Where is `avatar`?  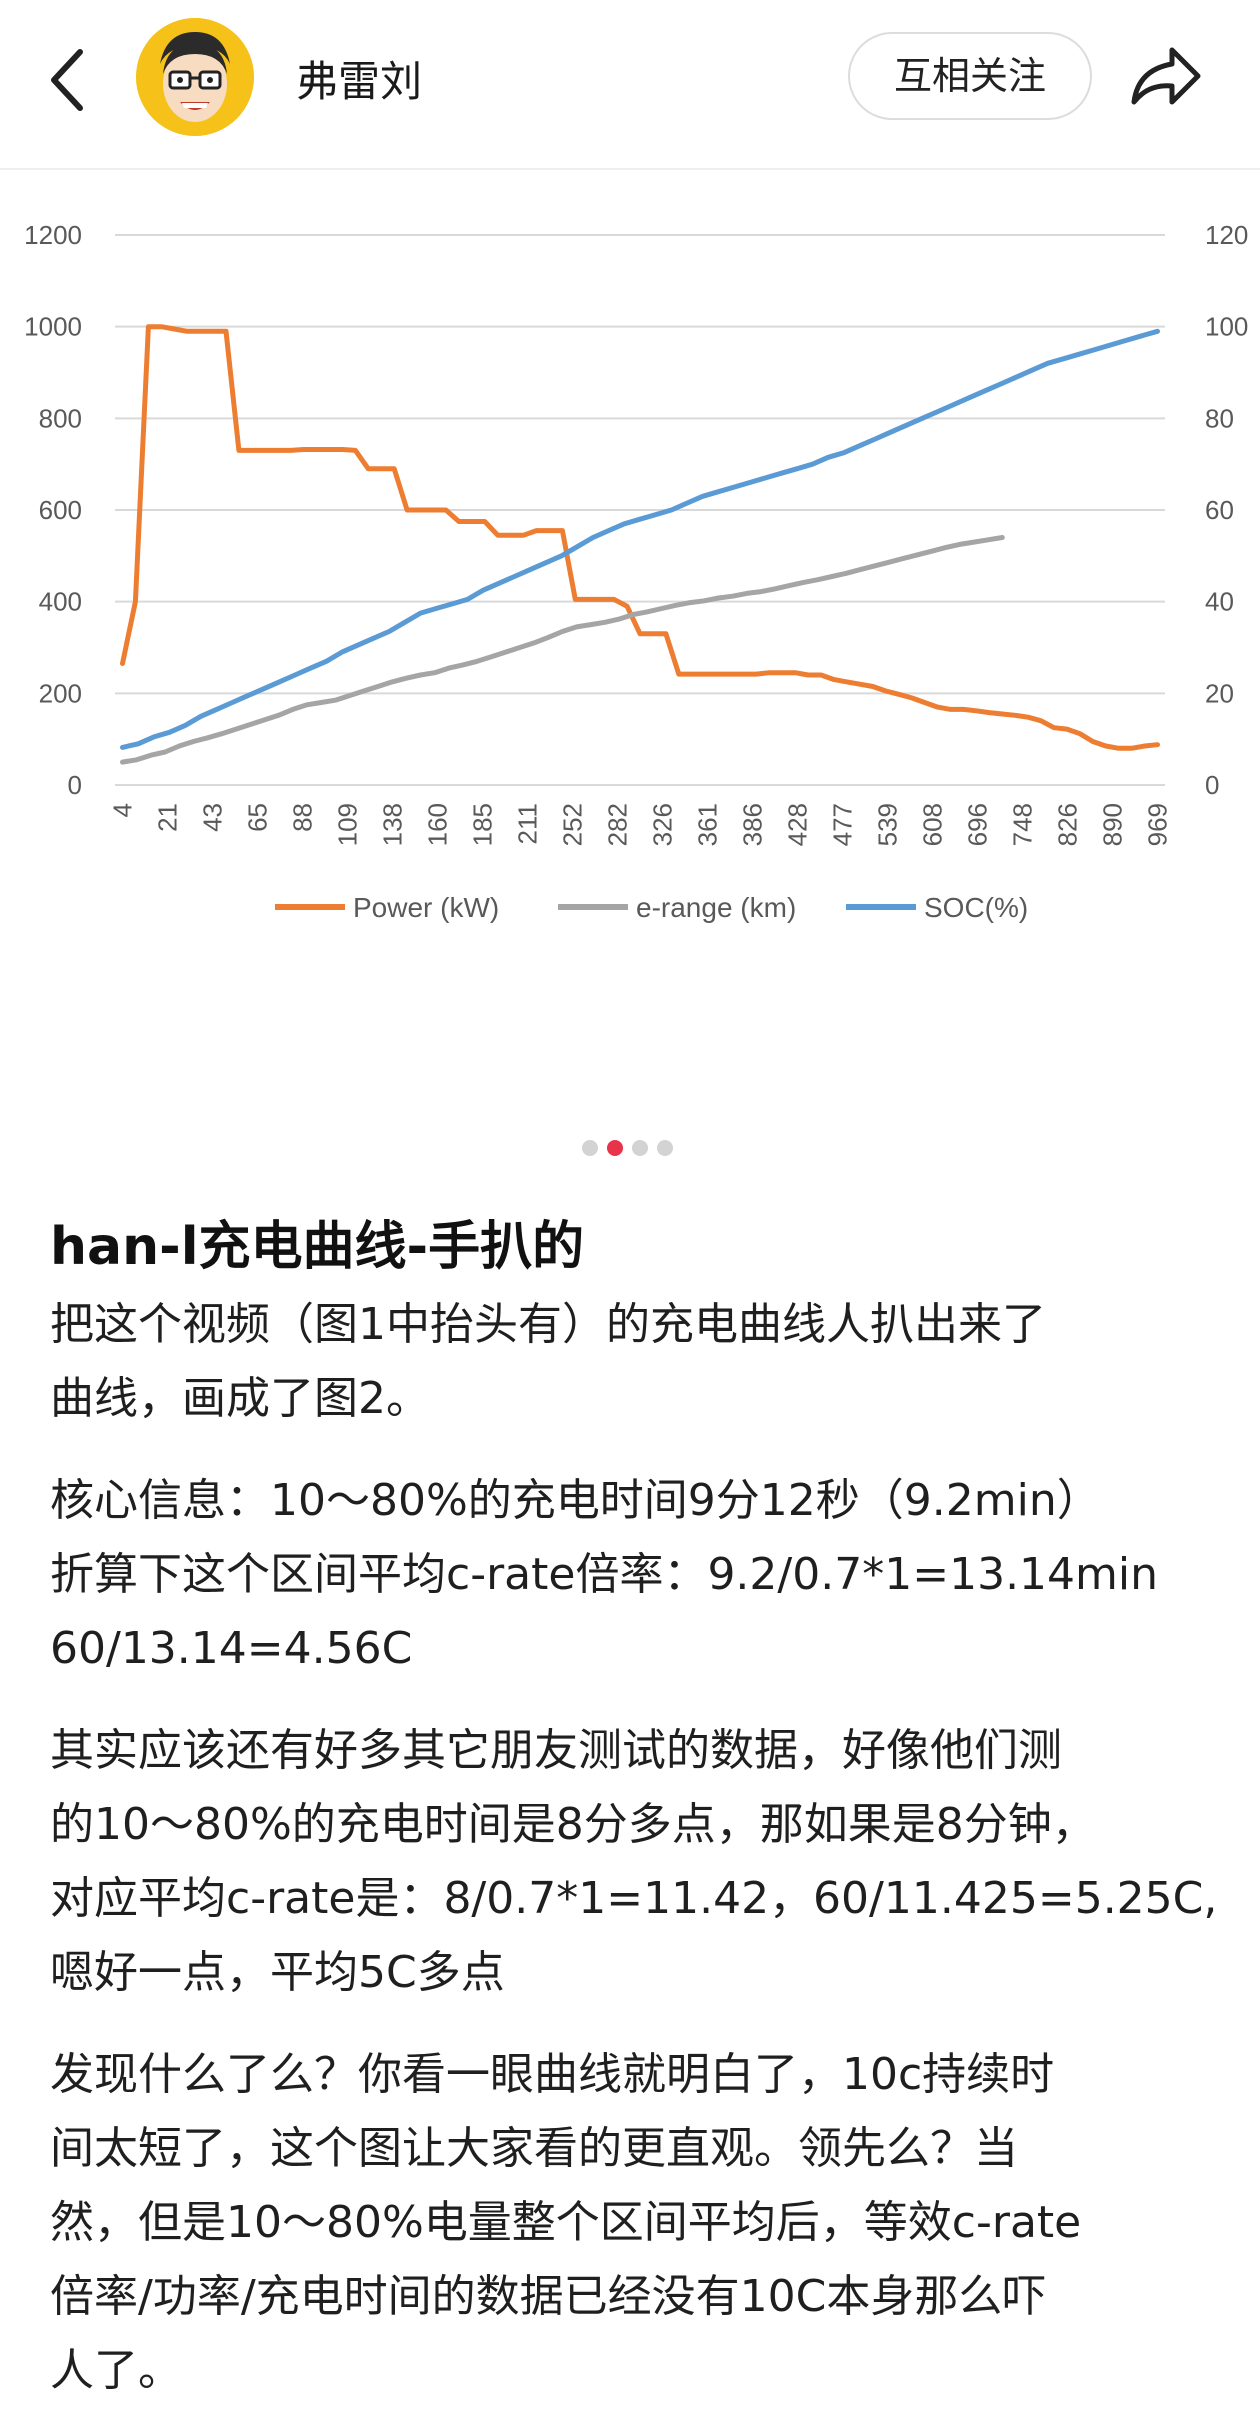
avatar is located at coordinates (195, 77).